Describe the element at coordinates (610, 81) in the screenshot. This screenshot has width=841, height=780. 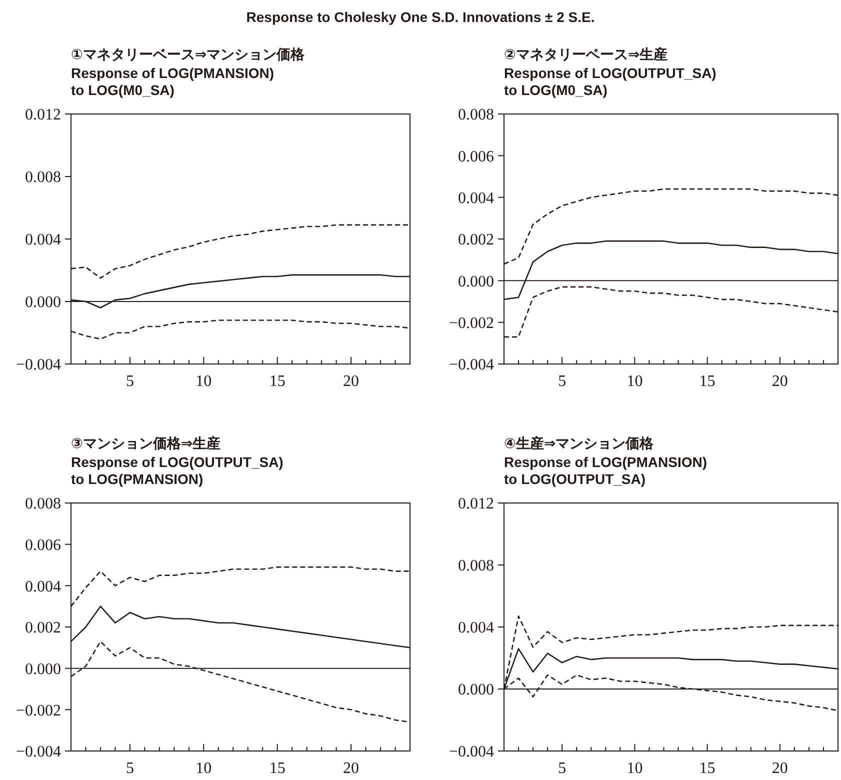
I see `chart-subtitle: Response of LOG(OUTPUT_SA) to LOG(M0_SA)` at that location.